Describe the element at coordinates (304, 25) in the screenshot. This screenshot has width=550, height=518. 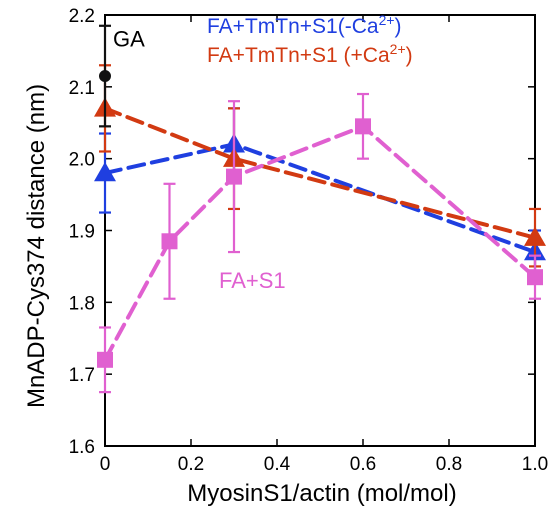
I see `legend-entry-minus-ca: FA+TmTn+S1(-Ca2+)` at that location.